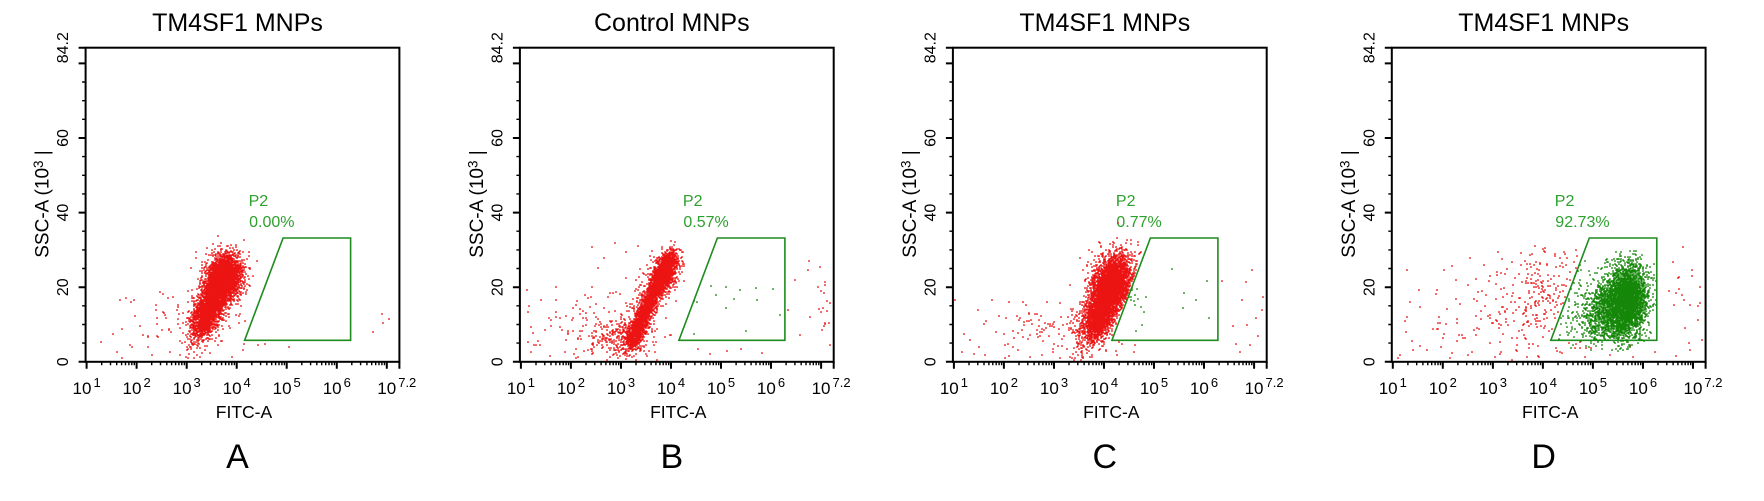 Image resolution: width=1764 pixels, height=501 pixels. Describe the element at coordinates (271, 222) in the screenshot. I see `svg-text: 0.00%` at that location.